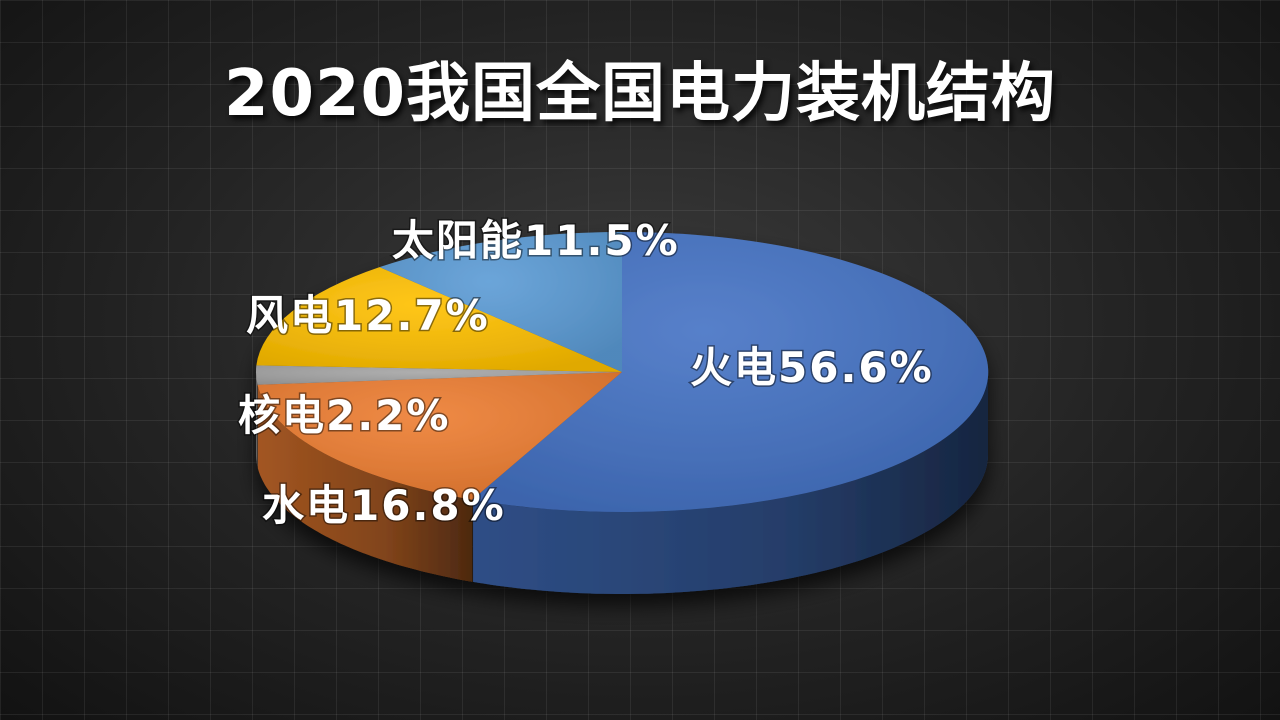  I want to click on slice-label-火电: 火电56.6%, so click(812, 367).